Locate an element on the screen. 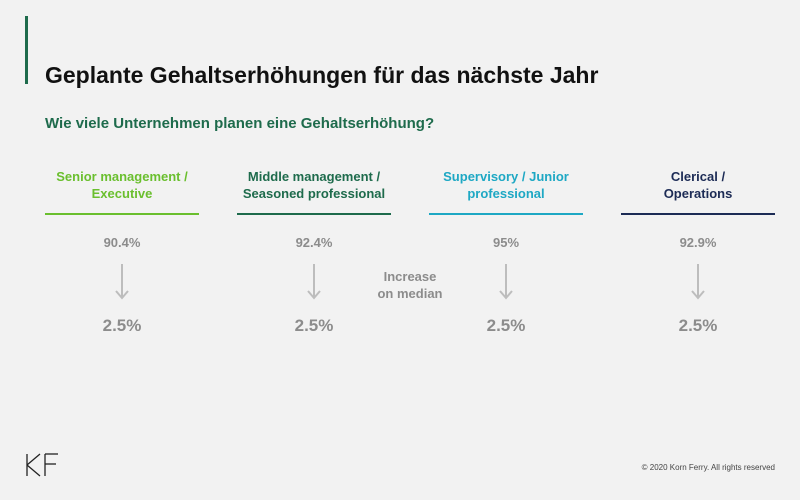 Image resolution: width=800 pixels, height=500 pixels. column-header: Supervisory / Junior professional is located at coordinates (506, 186).